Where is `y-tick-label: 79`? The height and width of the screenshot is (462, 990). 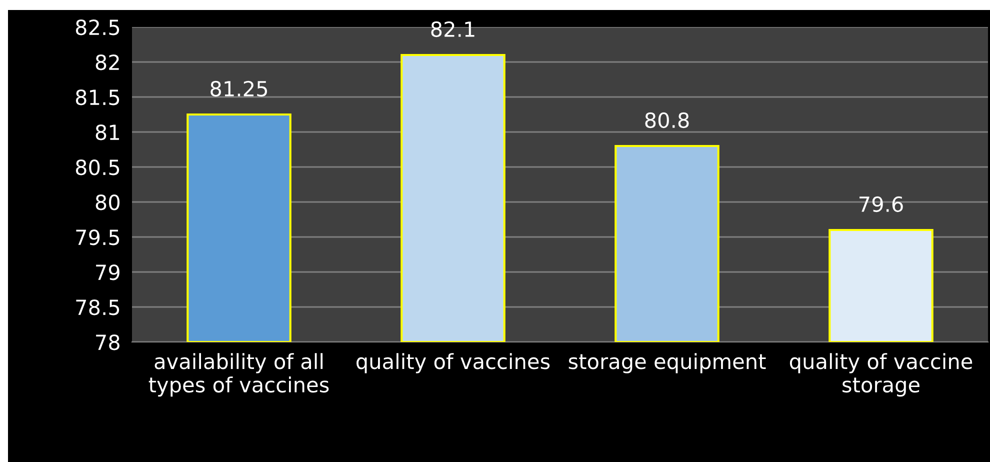 y-tick-label: 79 is located at coordinates (108, 272).